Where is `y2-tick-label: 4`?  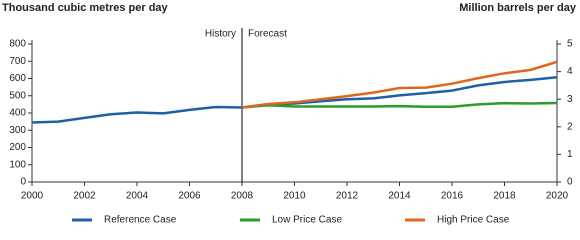
y2-tick-label: 4 is located at coordinates (570, 71).